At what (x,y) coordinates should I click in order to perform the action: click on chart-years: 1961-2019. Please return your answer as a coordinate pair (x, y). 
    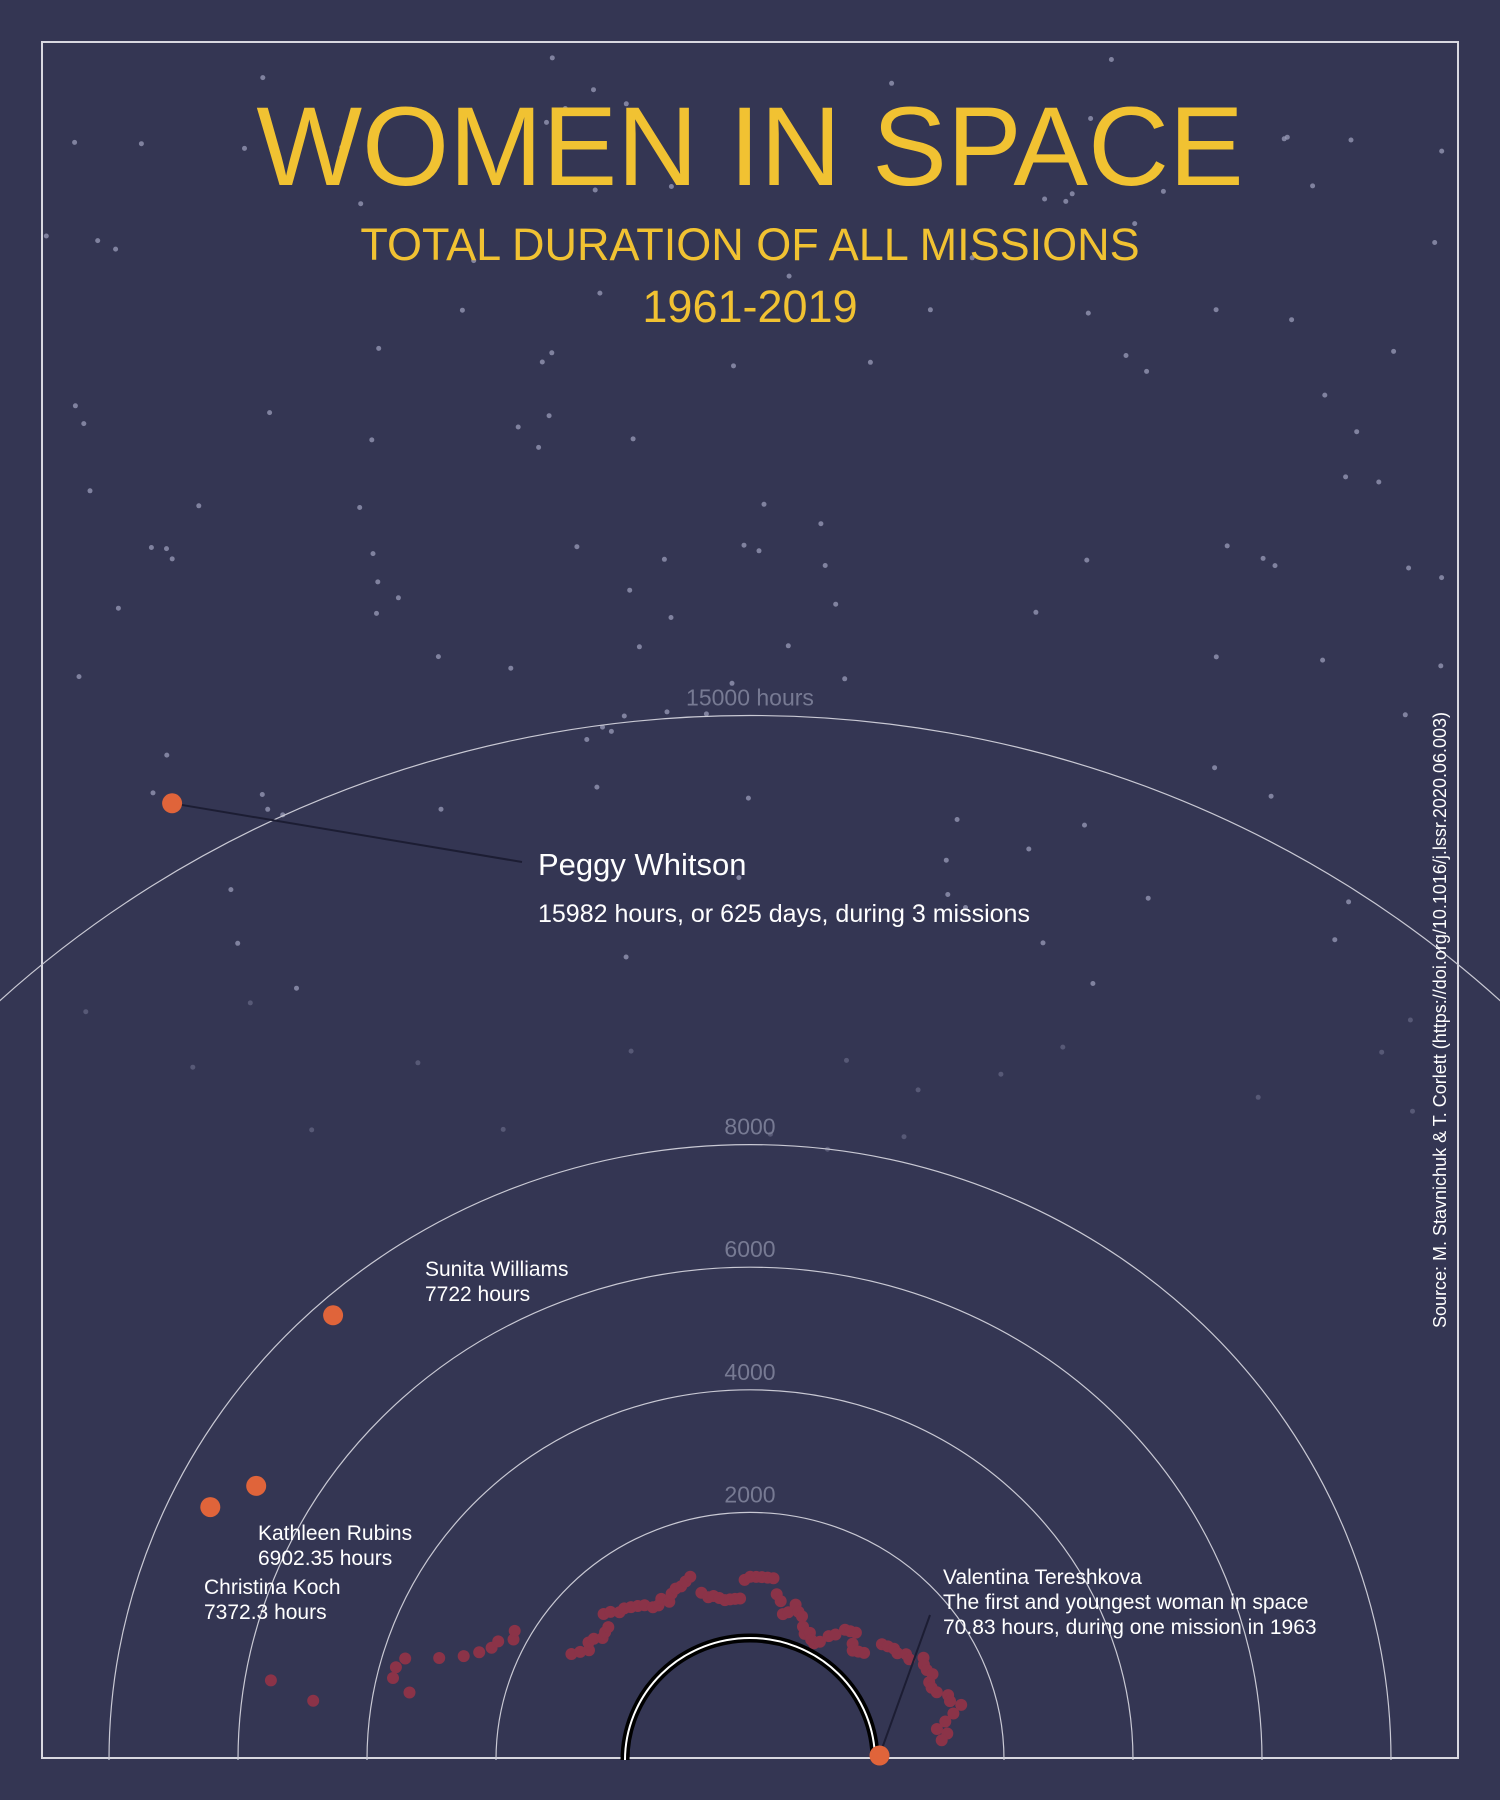
    Looking at the image, I should click on (749, 306).